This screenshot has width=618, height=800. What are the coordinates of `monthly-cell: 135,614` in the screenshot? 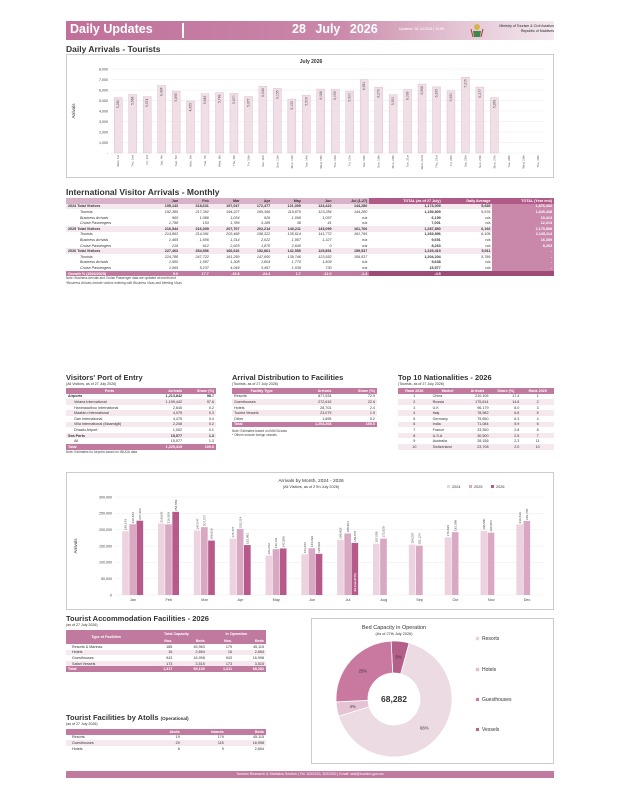 It's located at (294, 234).